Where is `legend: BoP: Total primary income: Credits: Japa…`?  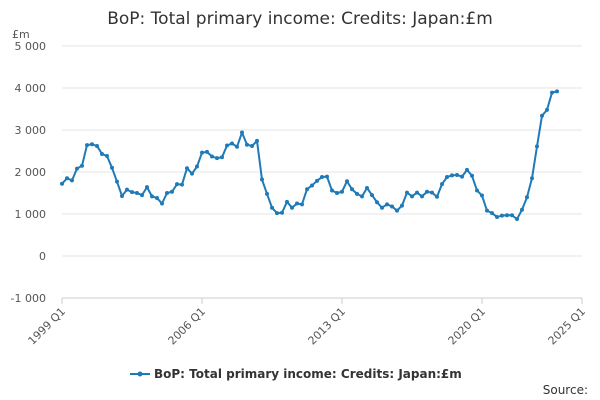 legend: BoP: Total primary income: Credits: Japa… is located at coordinates (296, 374).